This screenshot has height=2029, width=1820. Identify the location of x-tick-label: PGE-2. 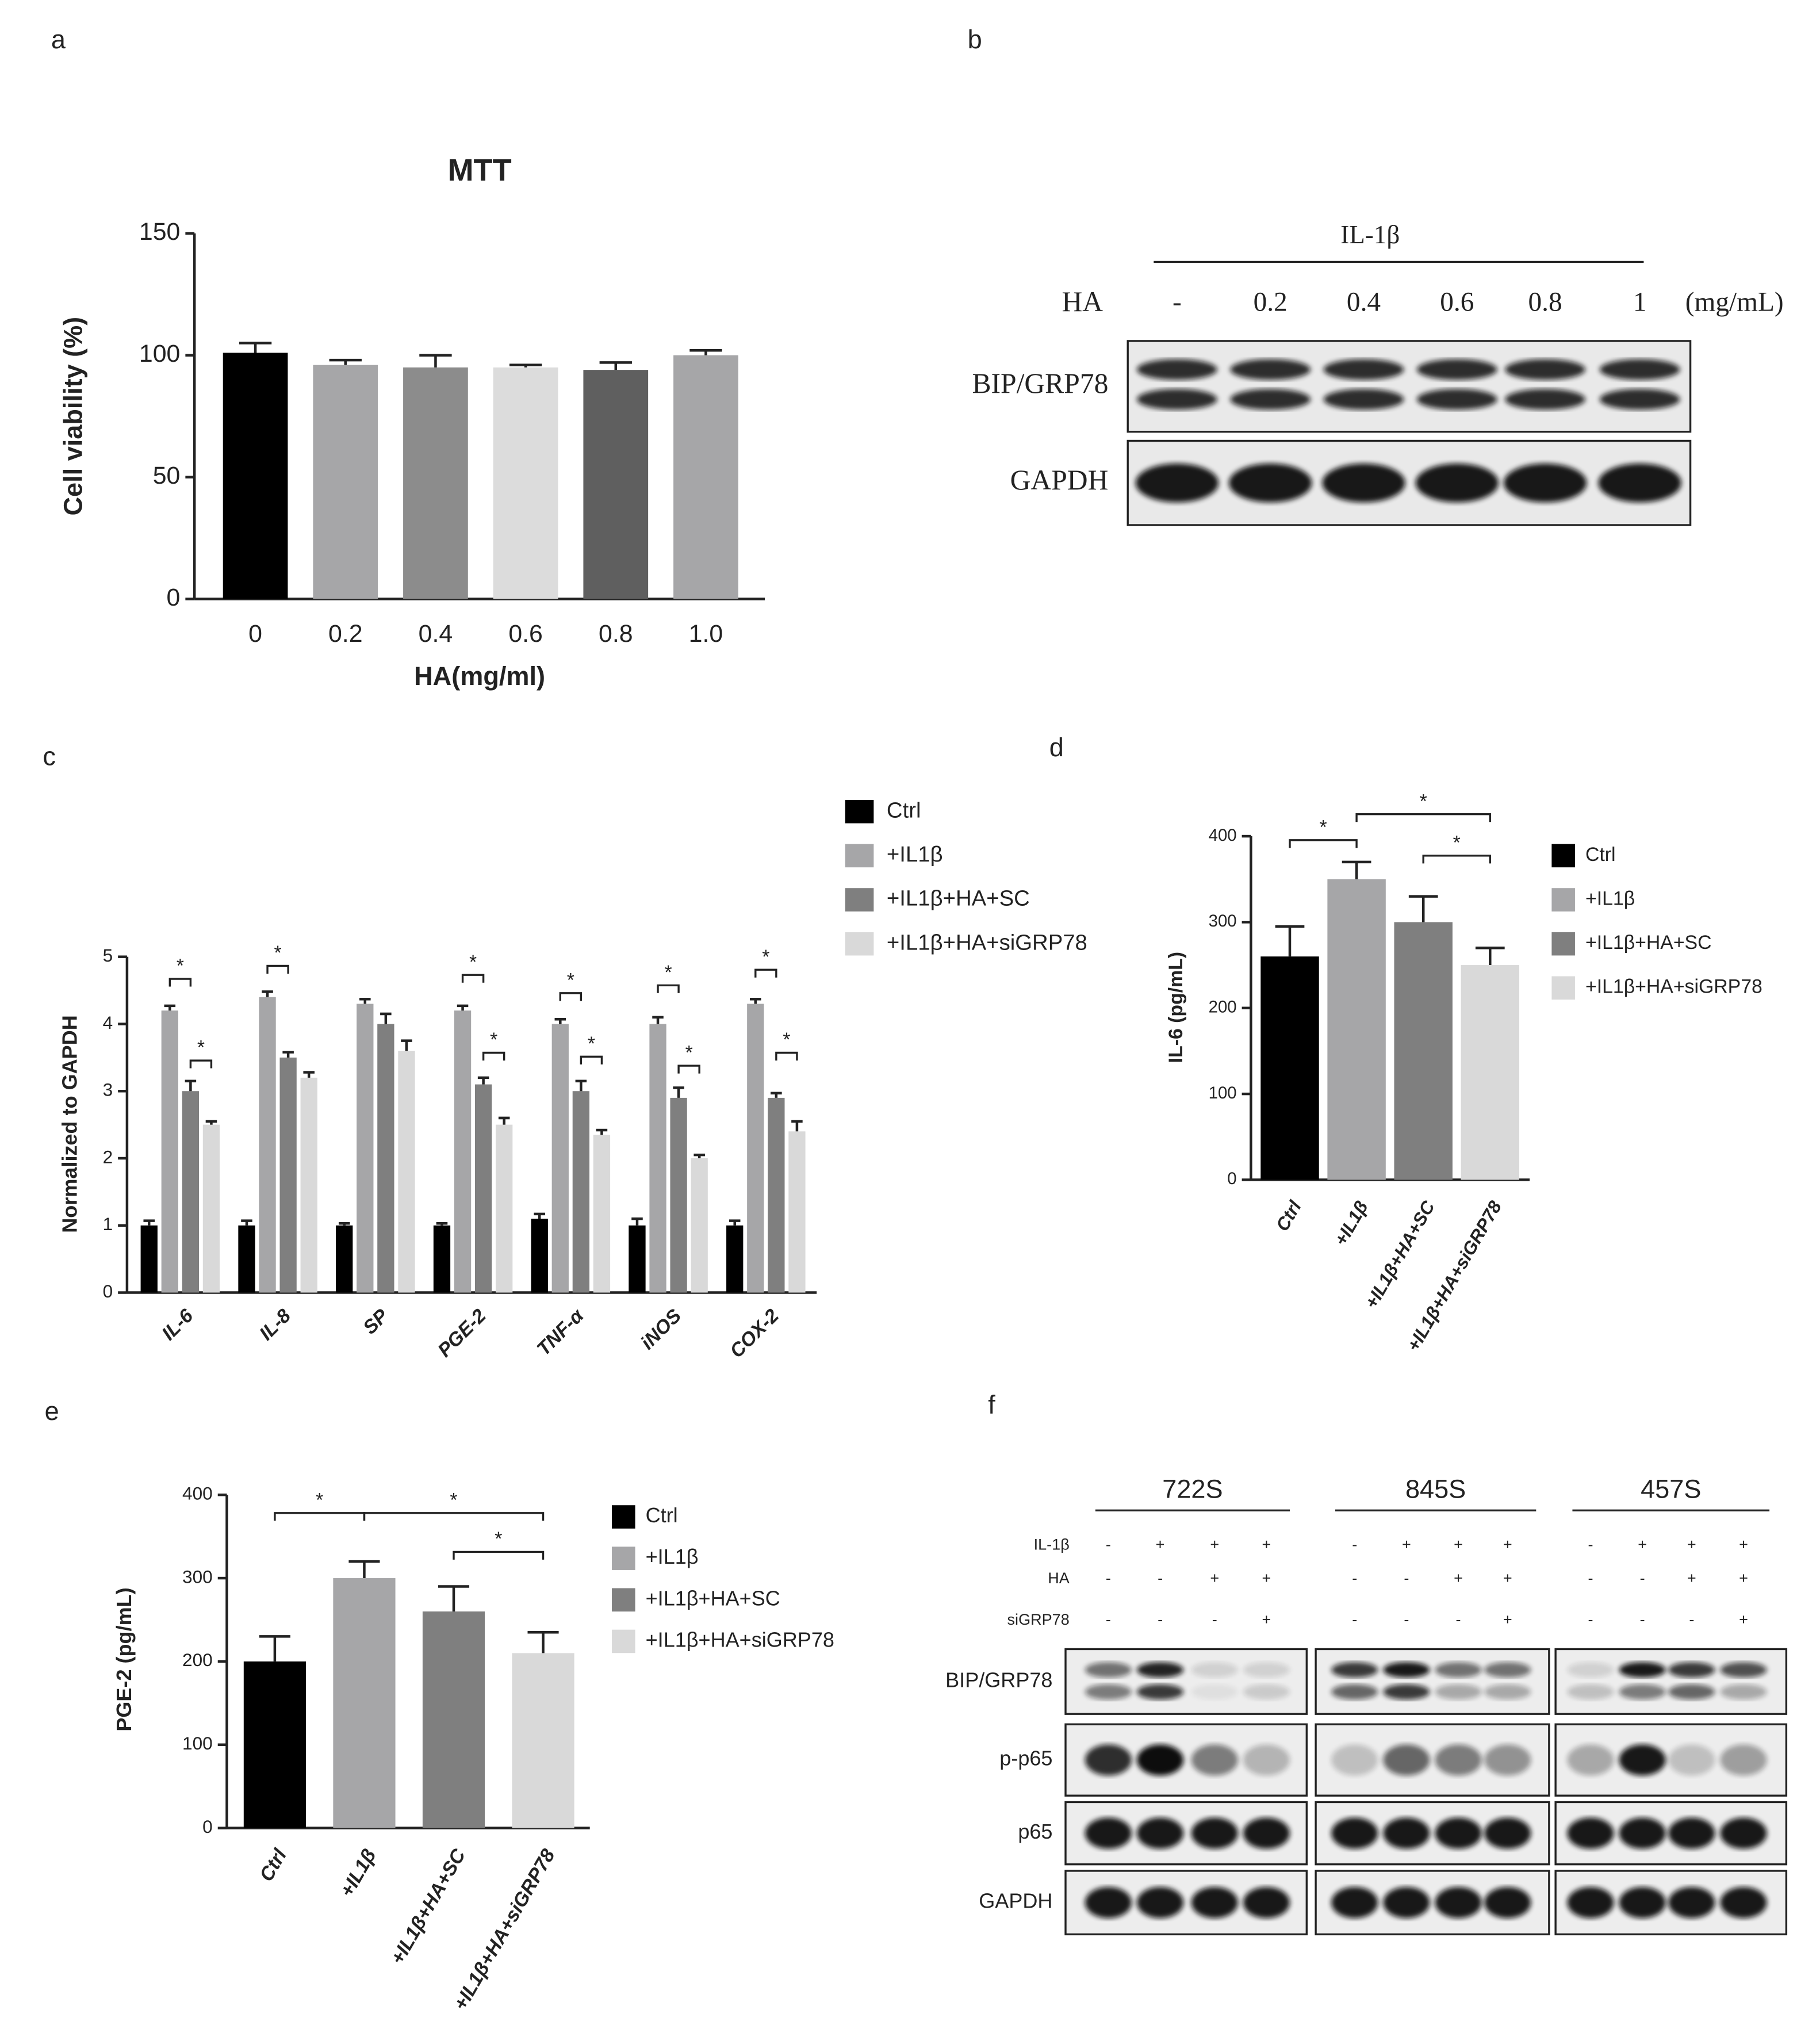
(462, 1333).